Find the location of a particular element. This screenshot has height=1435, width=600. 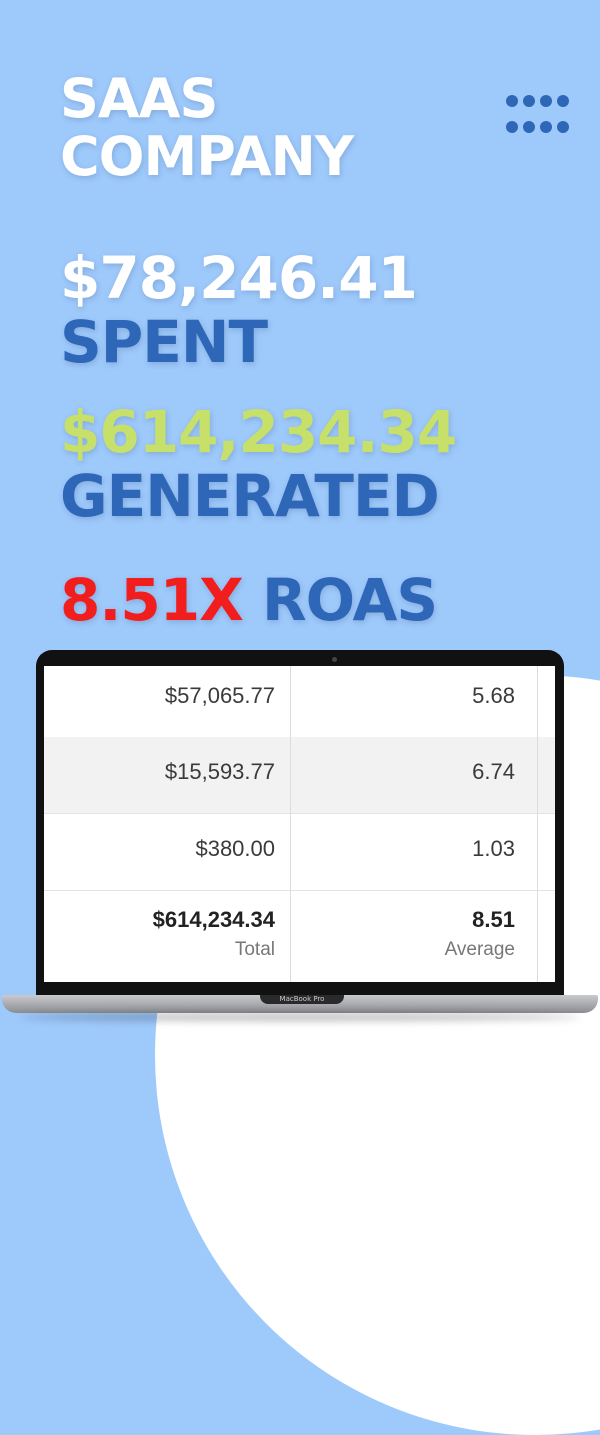

average-roas: 8.51 is located at coordinates (493, 919).